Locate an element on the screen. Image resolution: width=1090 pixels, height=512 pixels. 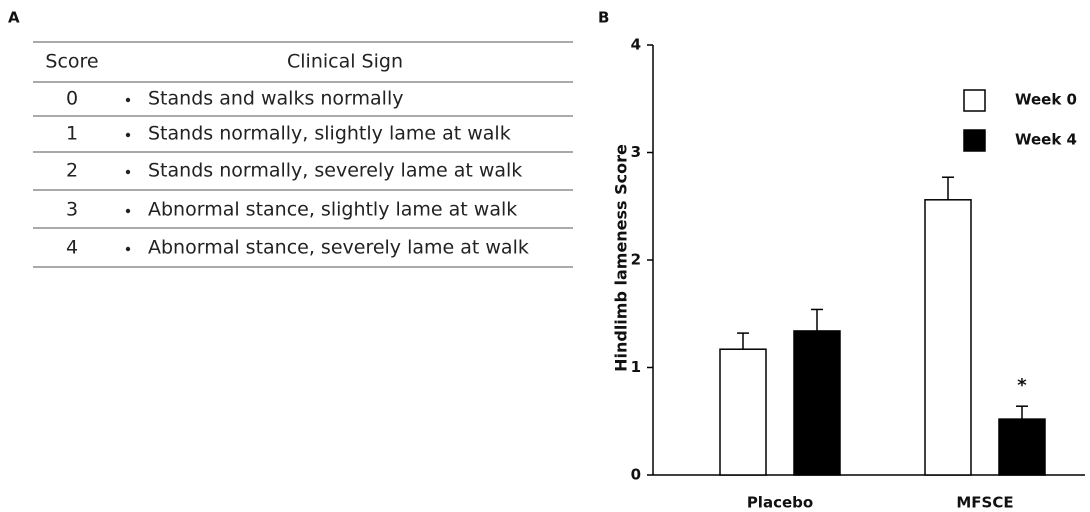
x-tick-label: Placebo is located at coordinates (780, 503).